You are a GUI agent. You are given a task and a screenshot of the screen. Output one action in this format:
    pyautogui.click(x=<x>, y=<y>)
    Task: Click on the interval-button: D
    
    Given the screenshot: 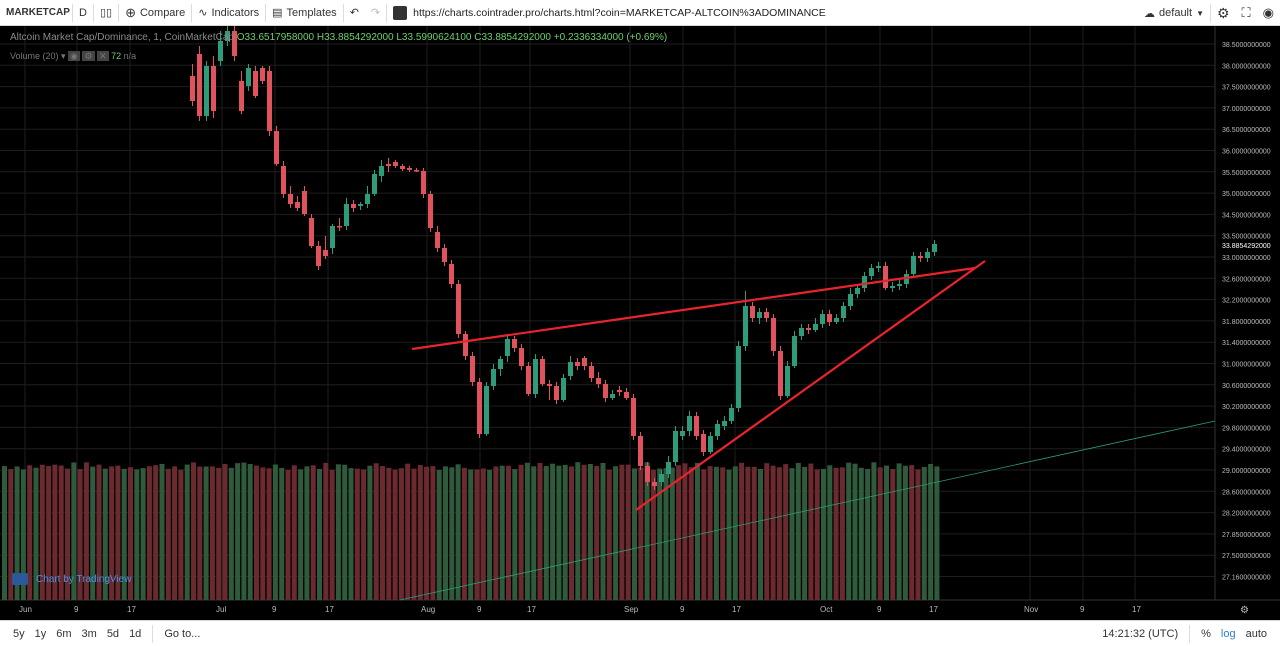 What is the action you would take?
    pyautogui.click(x=83, y=12)
    